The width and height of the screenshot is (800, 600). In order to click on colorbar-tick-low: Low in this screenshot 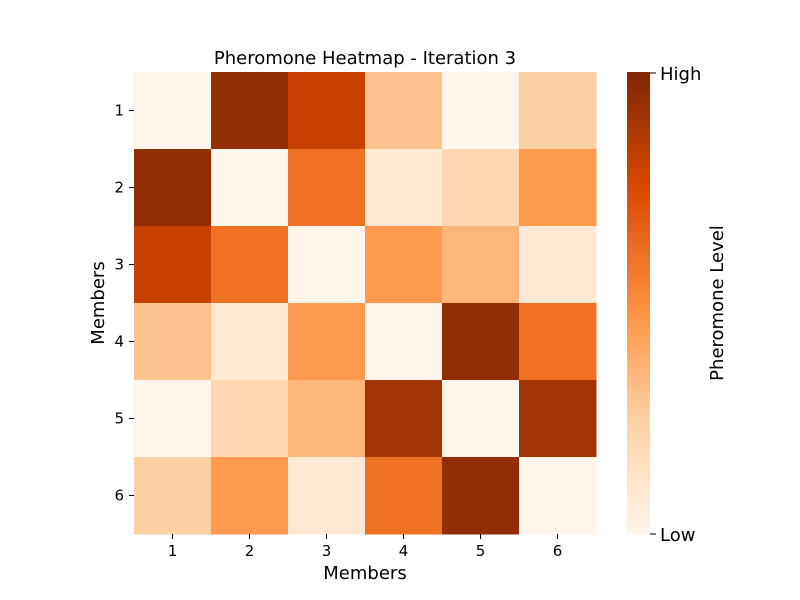, I will do `click(677, 535)`.